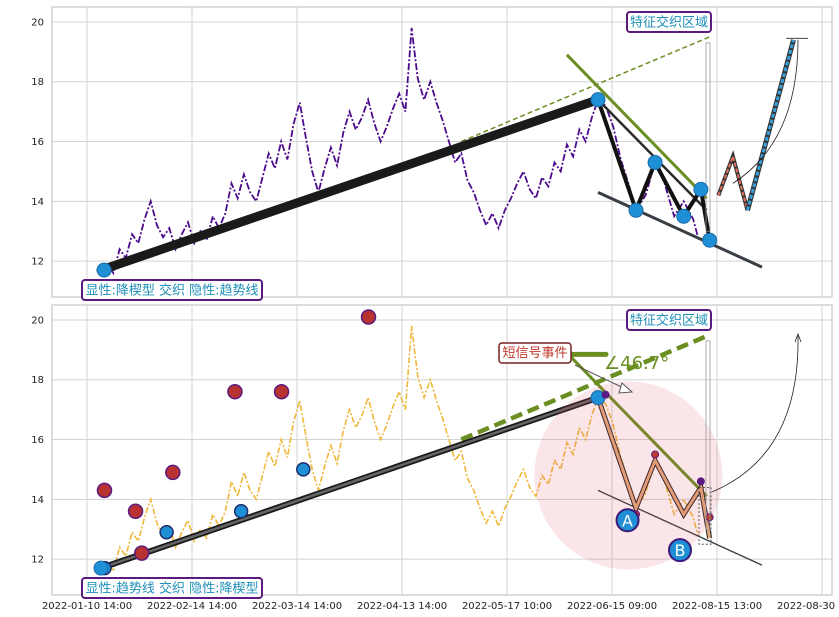 The image size is (839, 617). What do you see at coordinates (601, 377) in the screenshot?
I see `event-arrow` at bounding box center [601, 377].